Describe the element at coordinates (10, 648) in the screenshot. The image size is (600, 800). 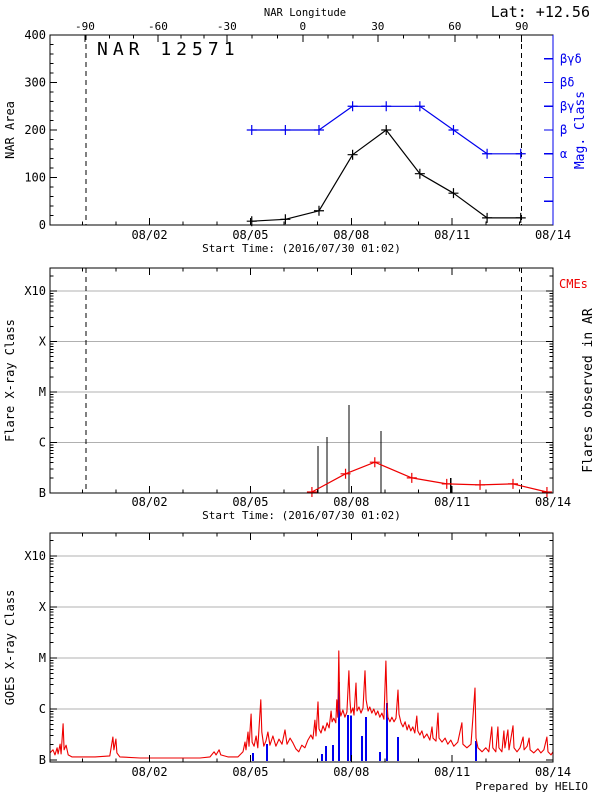
I see `goes-class-axis-title: GOES X-ray Class` at that location.